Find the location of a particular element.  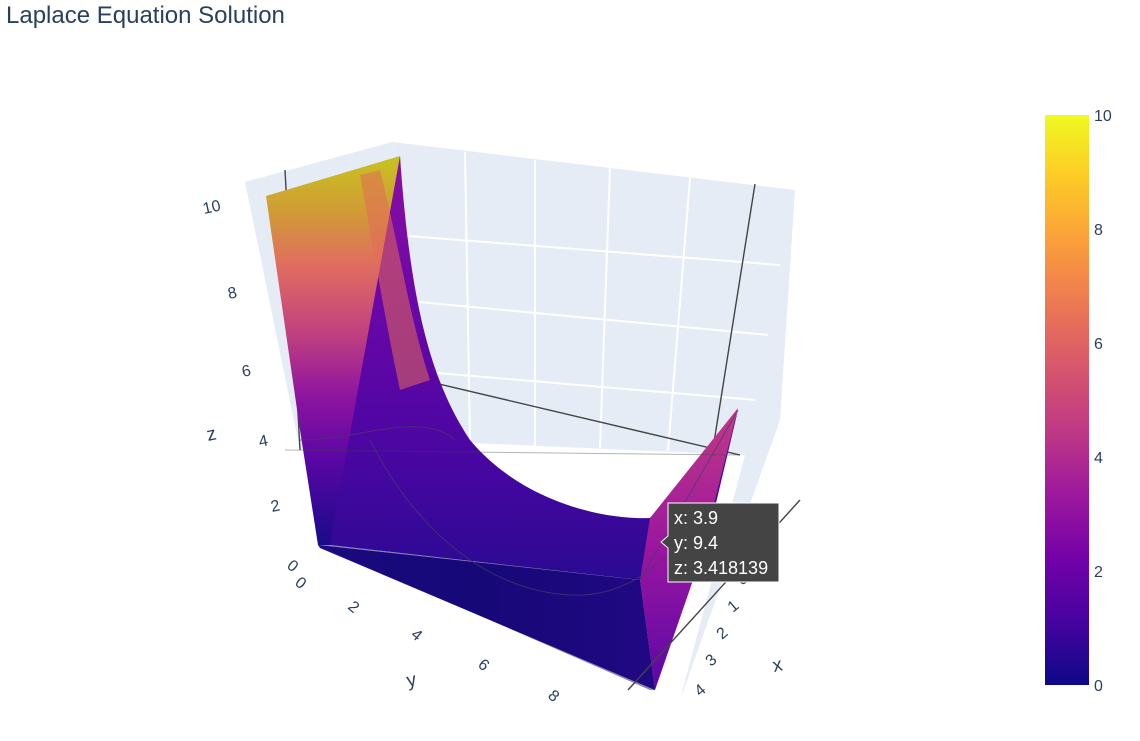

x-tick-3: 3 is located at coordinates (712, 660).